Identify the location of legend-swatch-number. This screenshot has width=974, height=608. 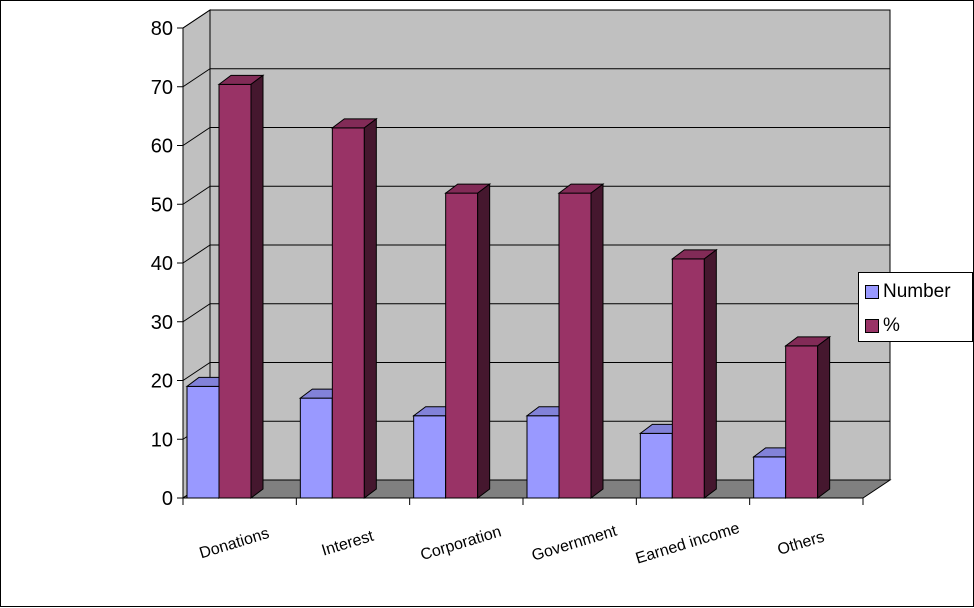
(872, 292).